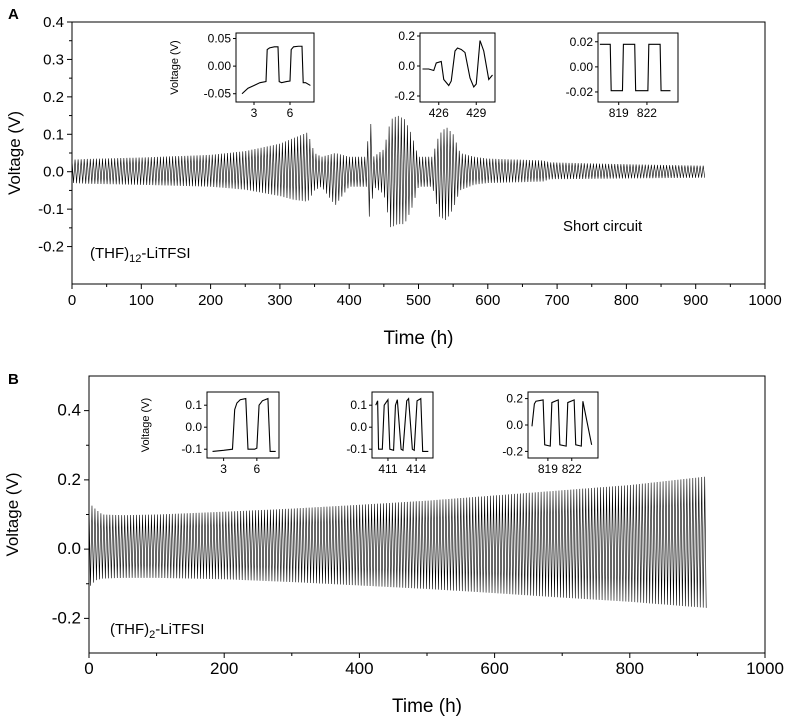 The image size is (786, 720). I want to click on y-tick-label: 0.1, so click(53, 134).